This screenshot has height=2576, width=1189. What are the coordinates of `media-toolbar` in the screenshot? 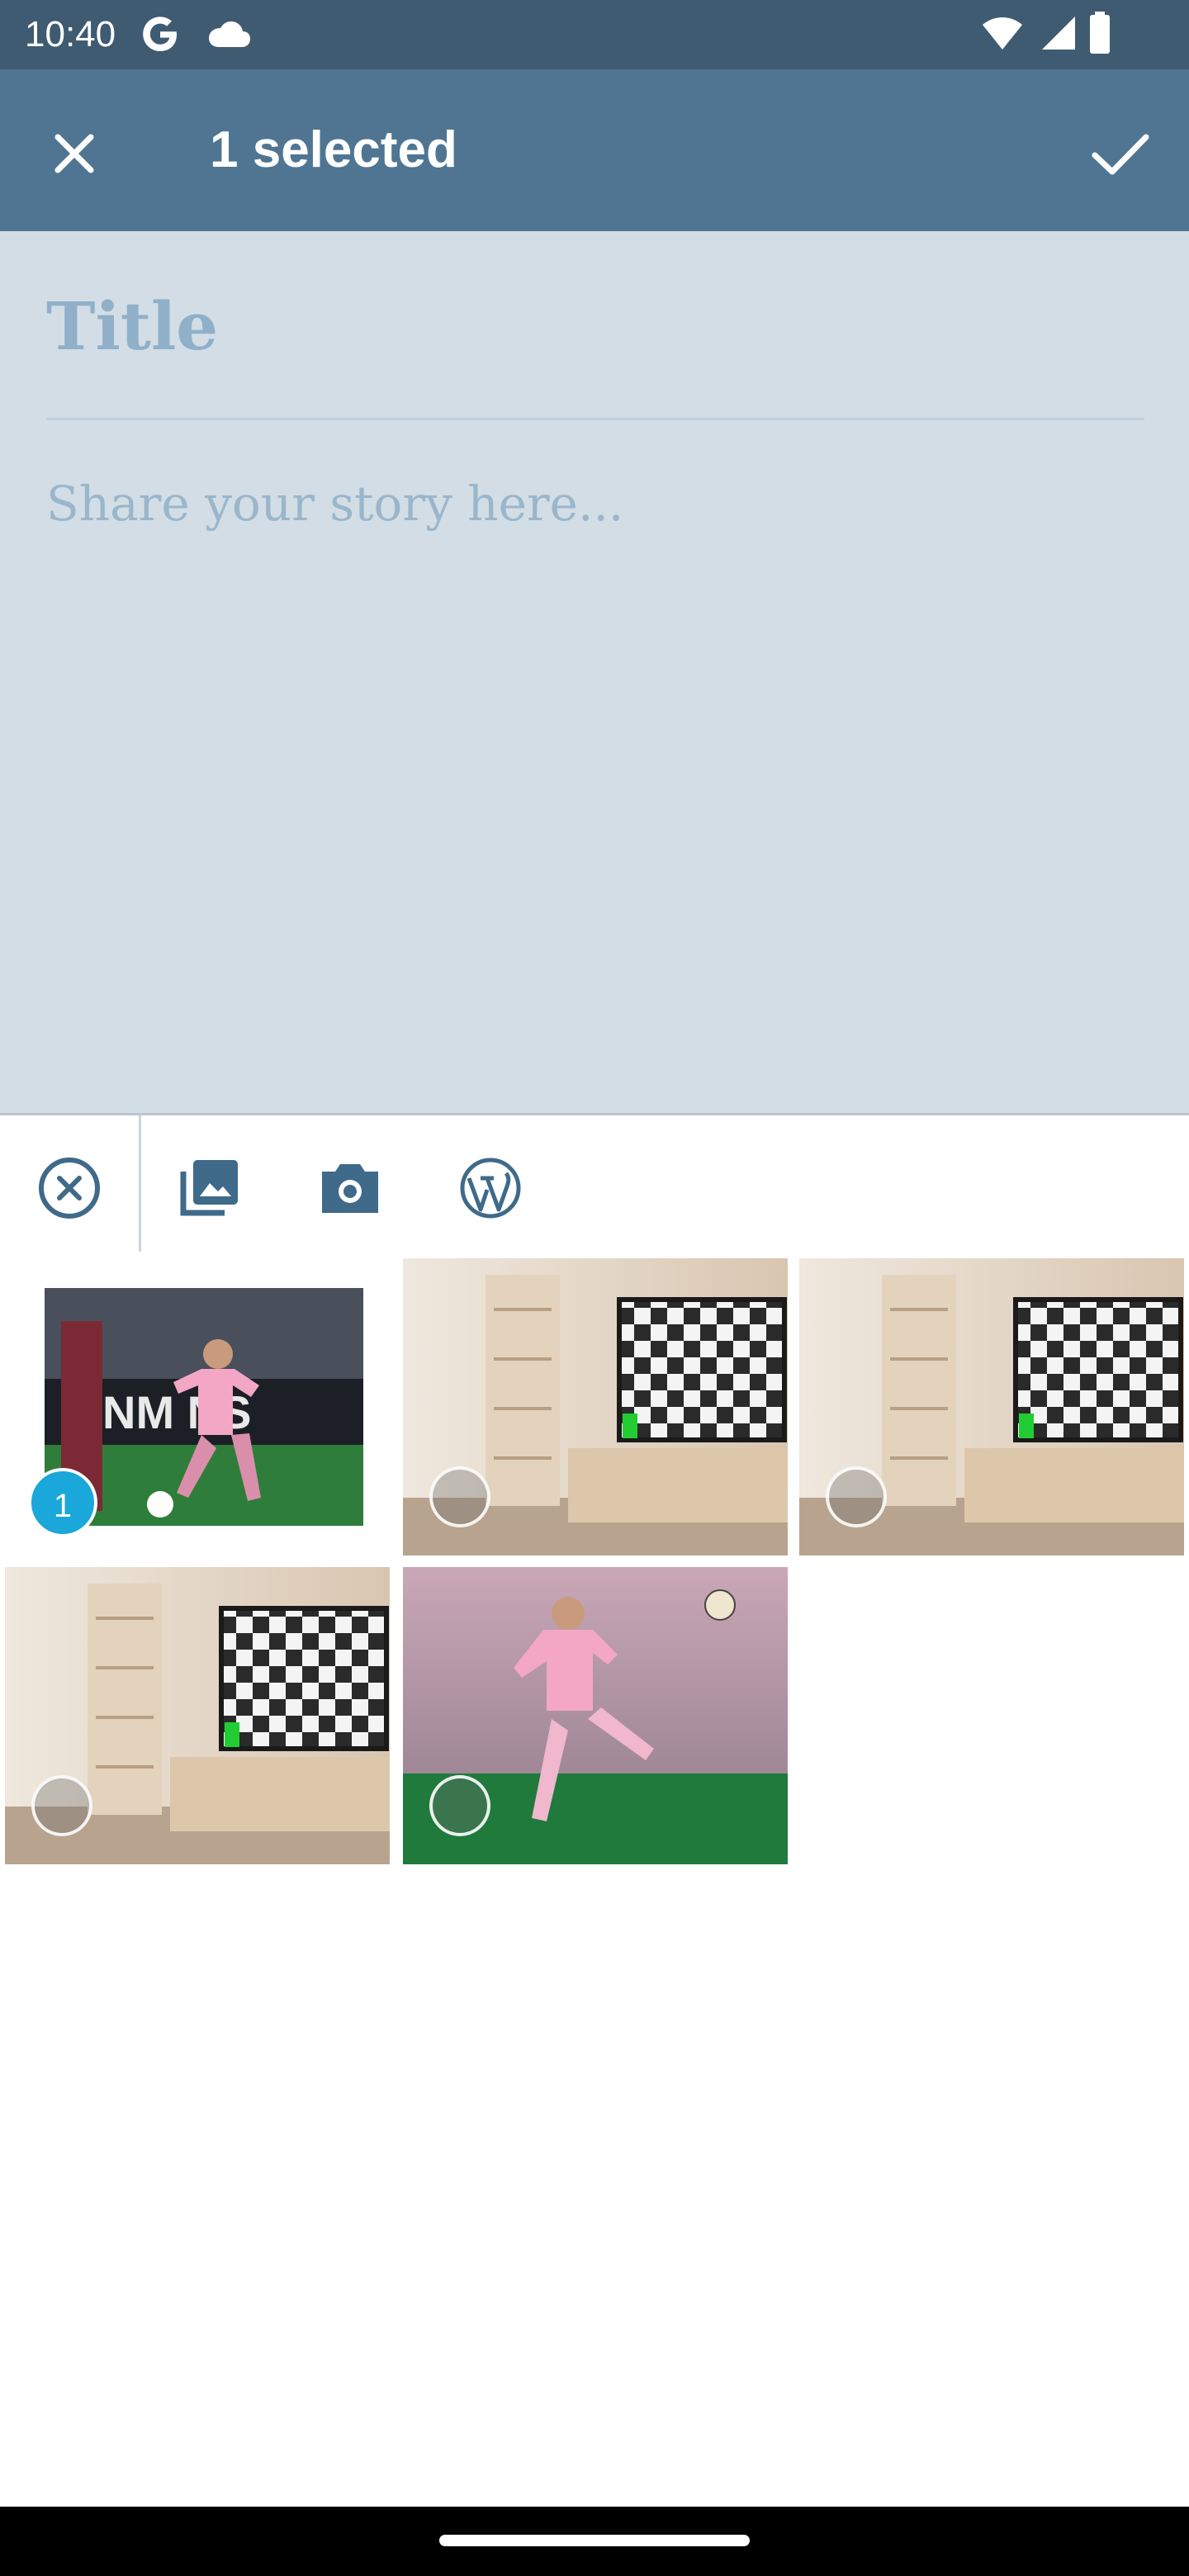 It's located at (594, 1183).